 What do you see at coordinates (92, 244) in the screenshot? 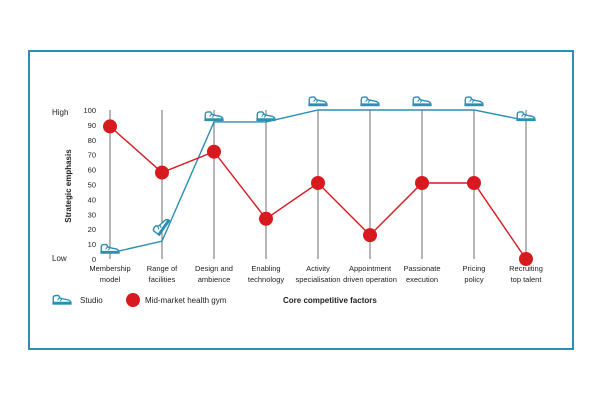
I see `y-tick-label: 10` at bounding box center [92, 244].